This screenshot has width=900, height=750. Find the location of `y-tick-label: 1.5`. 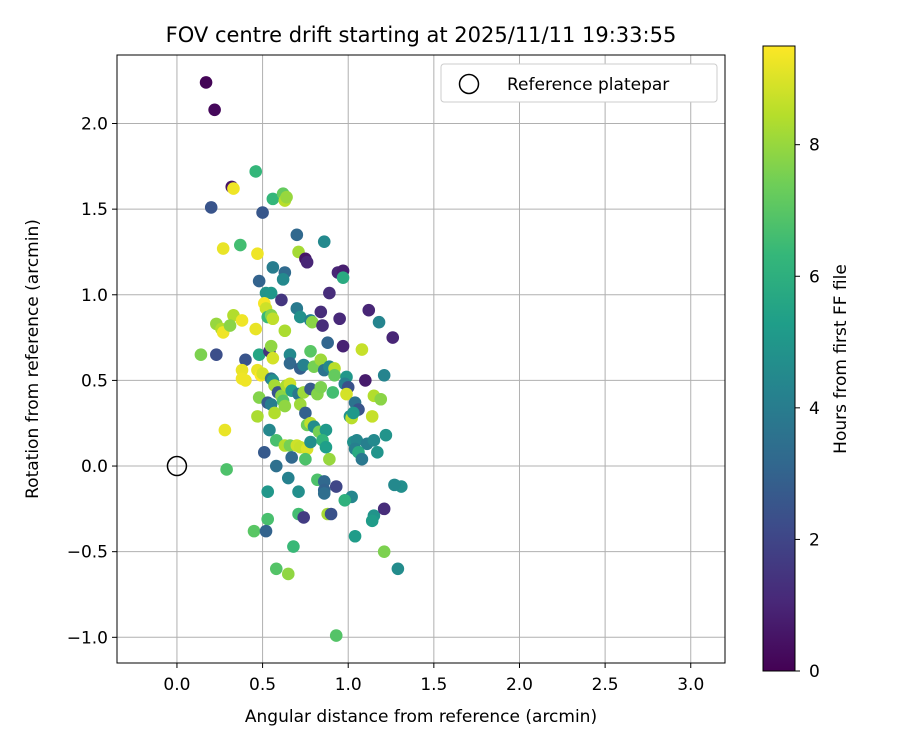

y-tick-label: 1.5 is located at coordinates (94, 210).